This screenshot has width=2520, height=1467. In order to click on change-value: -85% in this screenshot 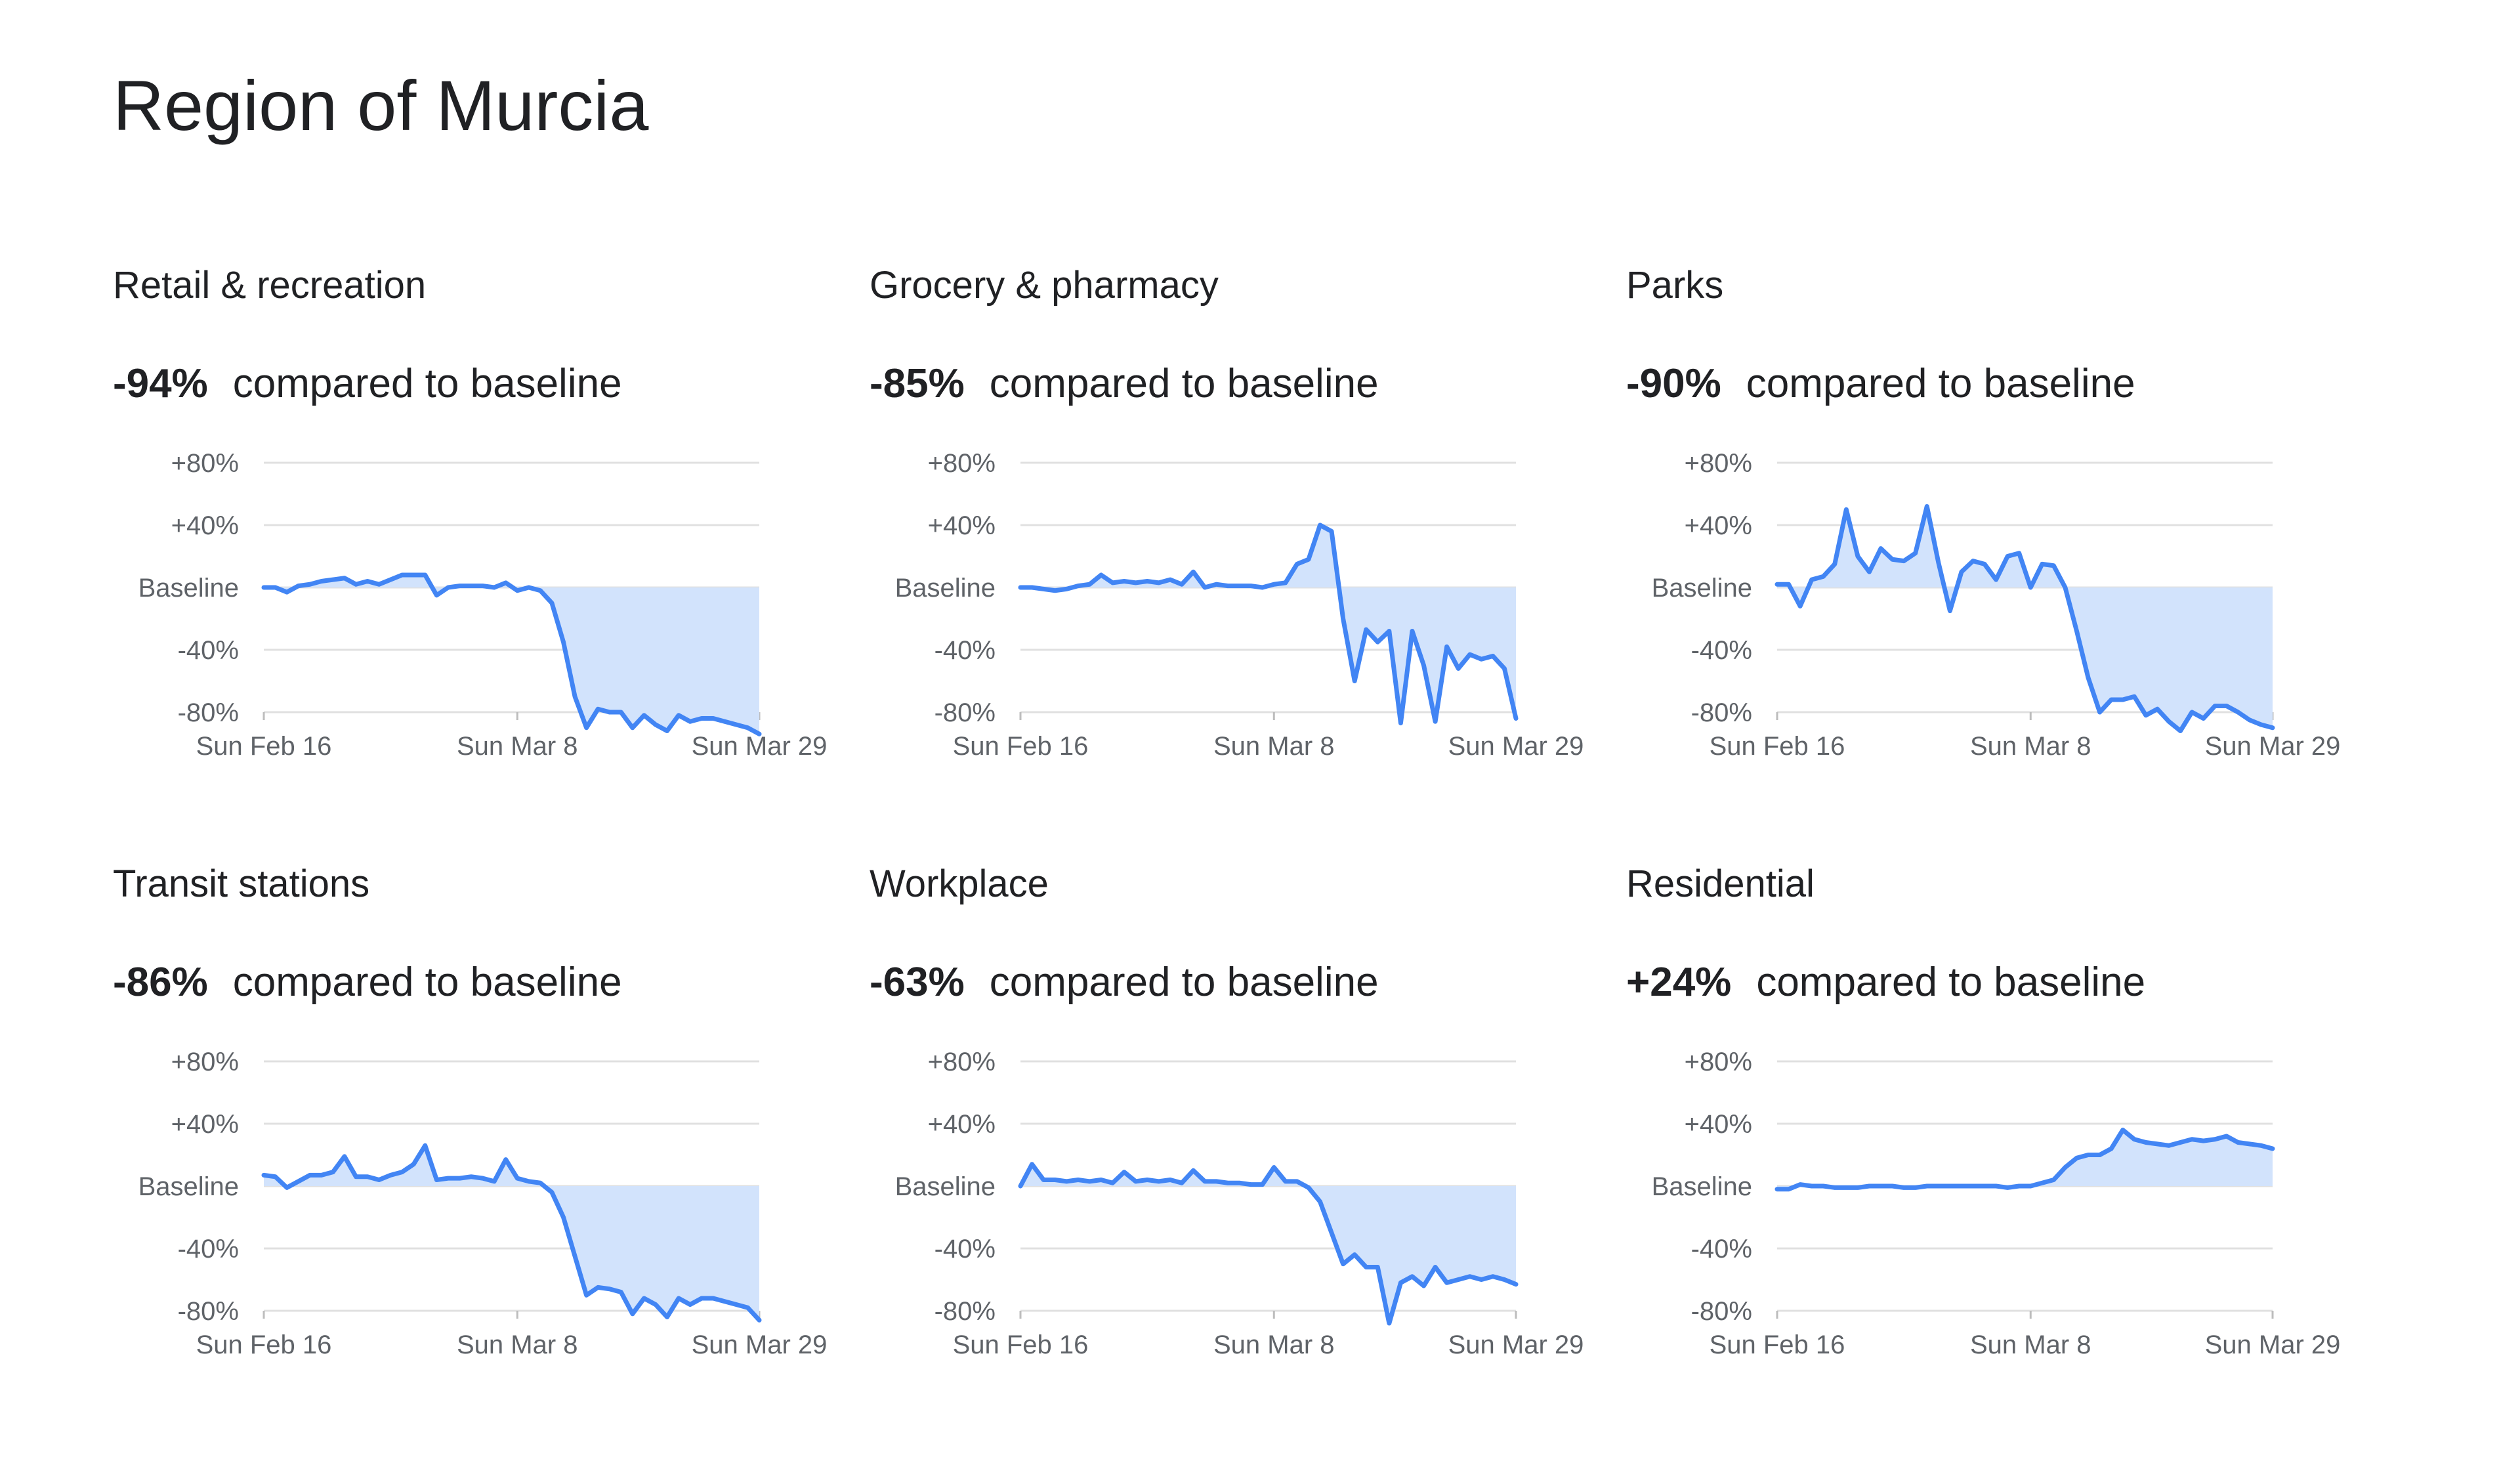, I will do `click(917, 383)`.